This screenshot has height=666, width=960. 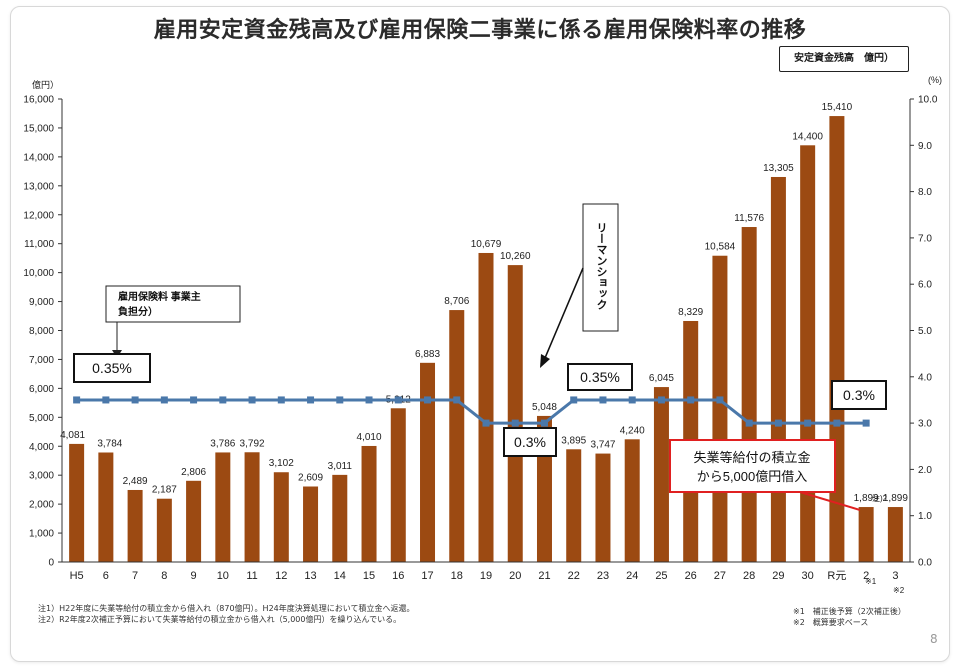 What do you see at coordinates (691, 576) in the screenshot?
I see `x-tick-label: 26` at bounding box center [691, 576].